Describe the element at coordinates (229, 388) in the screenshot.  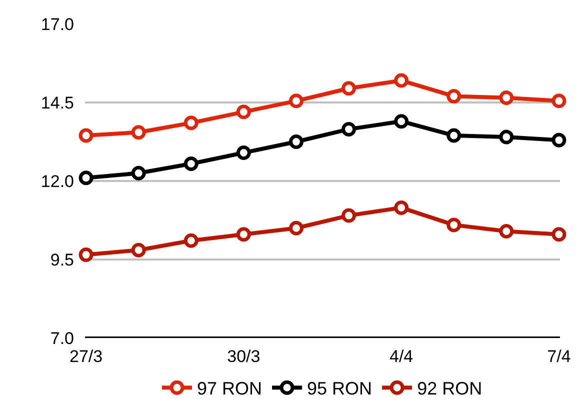
I see `legend-label: 97 RON` at that location.